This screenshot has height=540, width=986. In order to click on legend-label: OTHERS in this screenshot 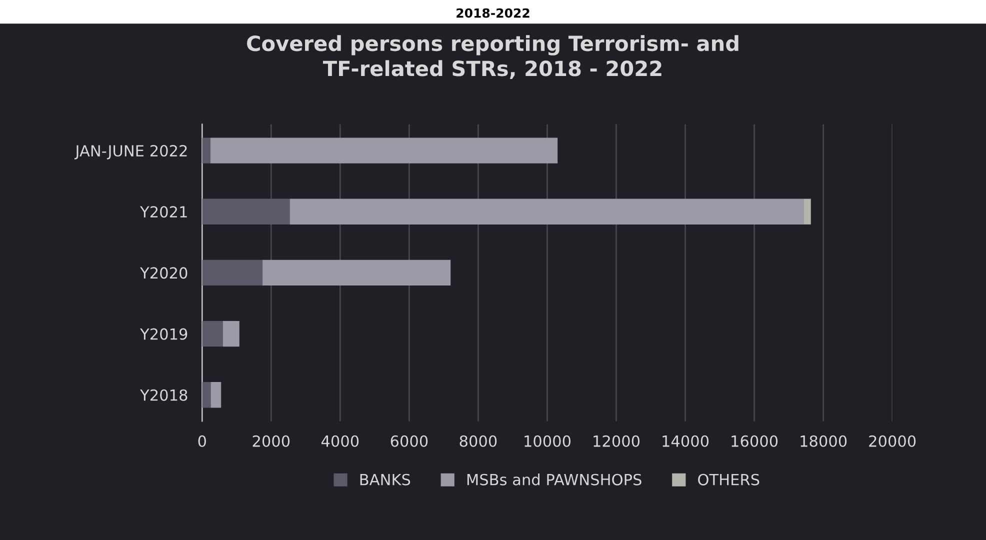, I will do `click(729, 480)`.